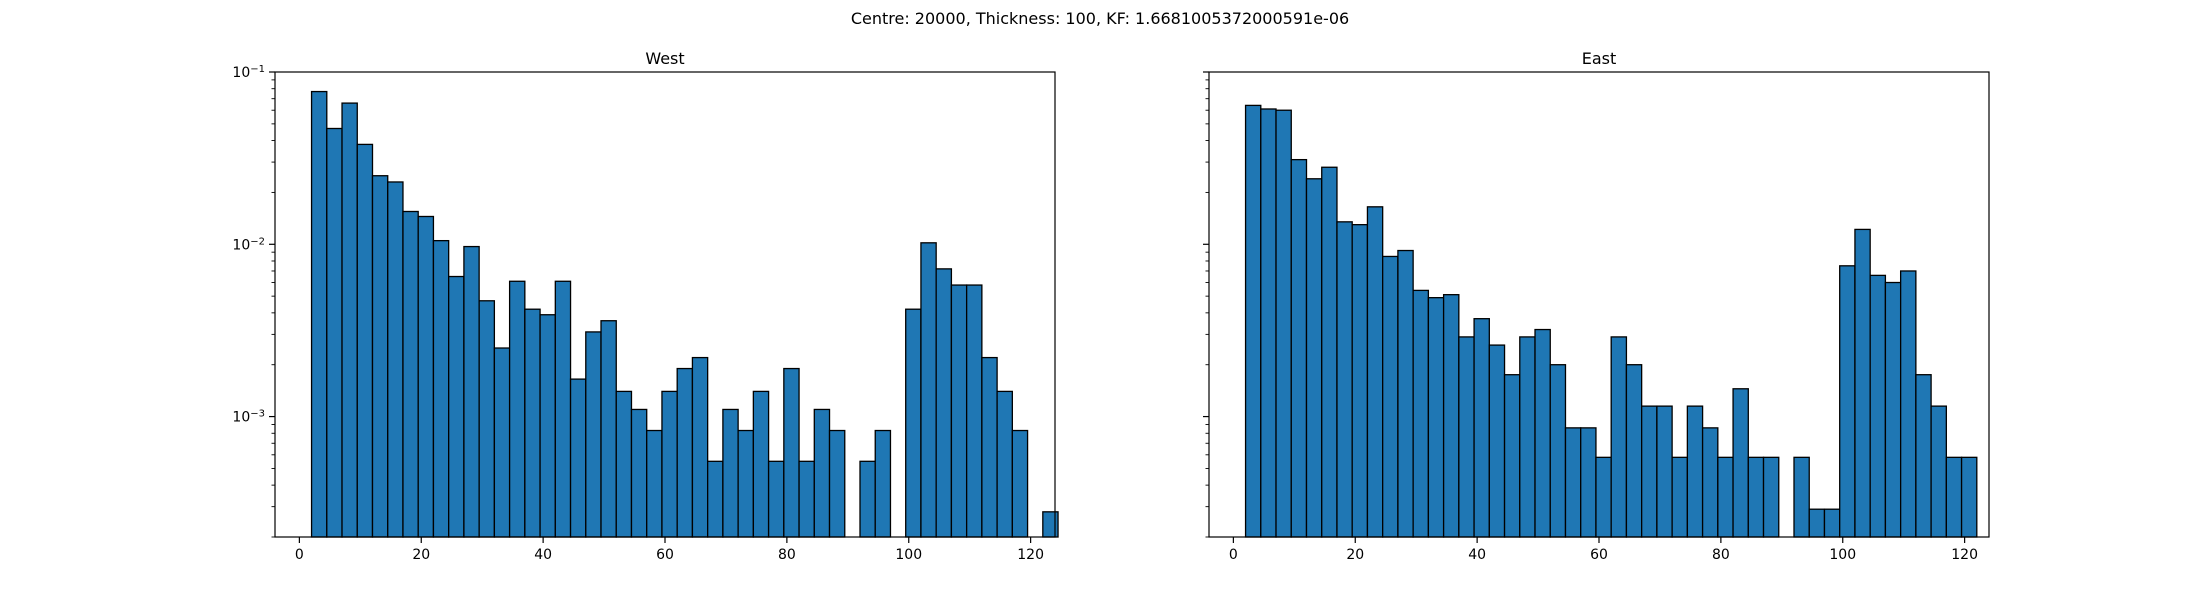 The image size is (2200, 600). I want to click on y-tick-label: 10⁻¹, so click(248, 73).